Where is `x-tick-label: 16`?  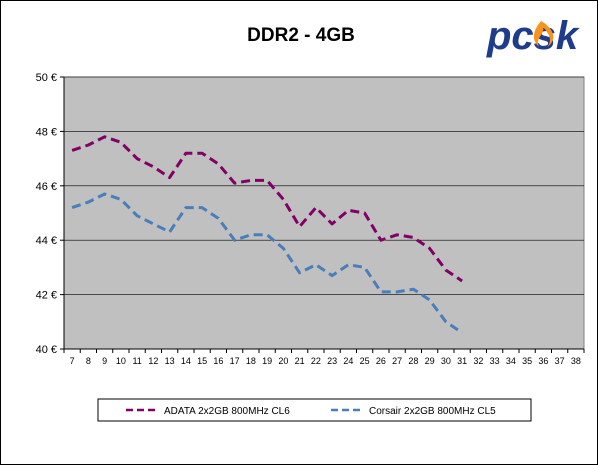
x-tick-label: 16 is located at coordinates (218, 361).